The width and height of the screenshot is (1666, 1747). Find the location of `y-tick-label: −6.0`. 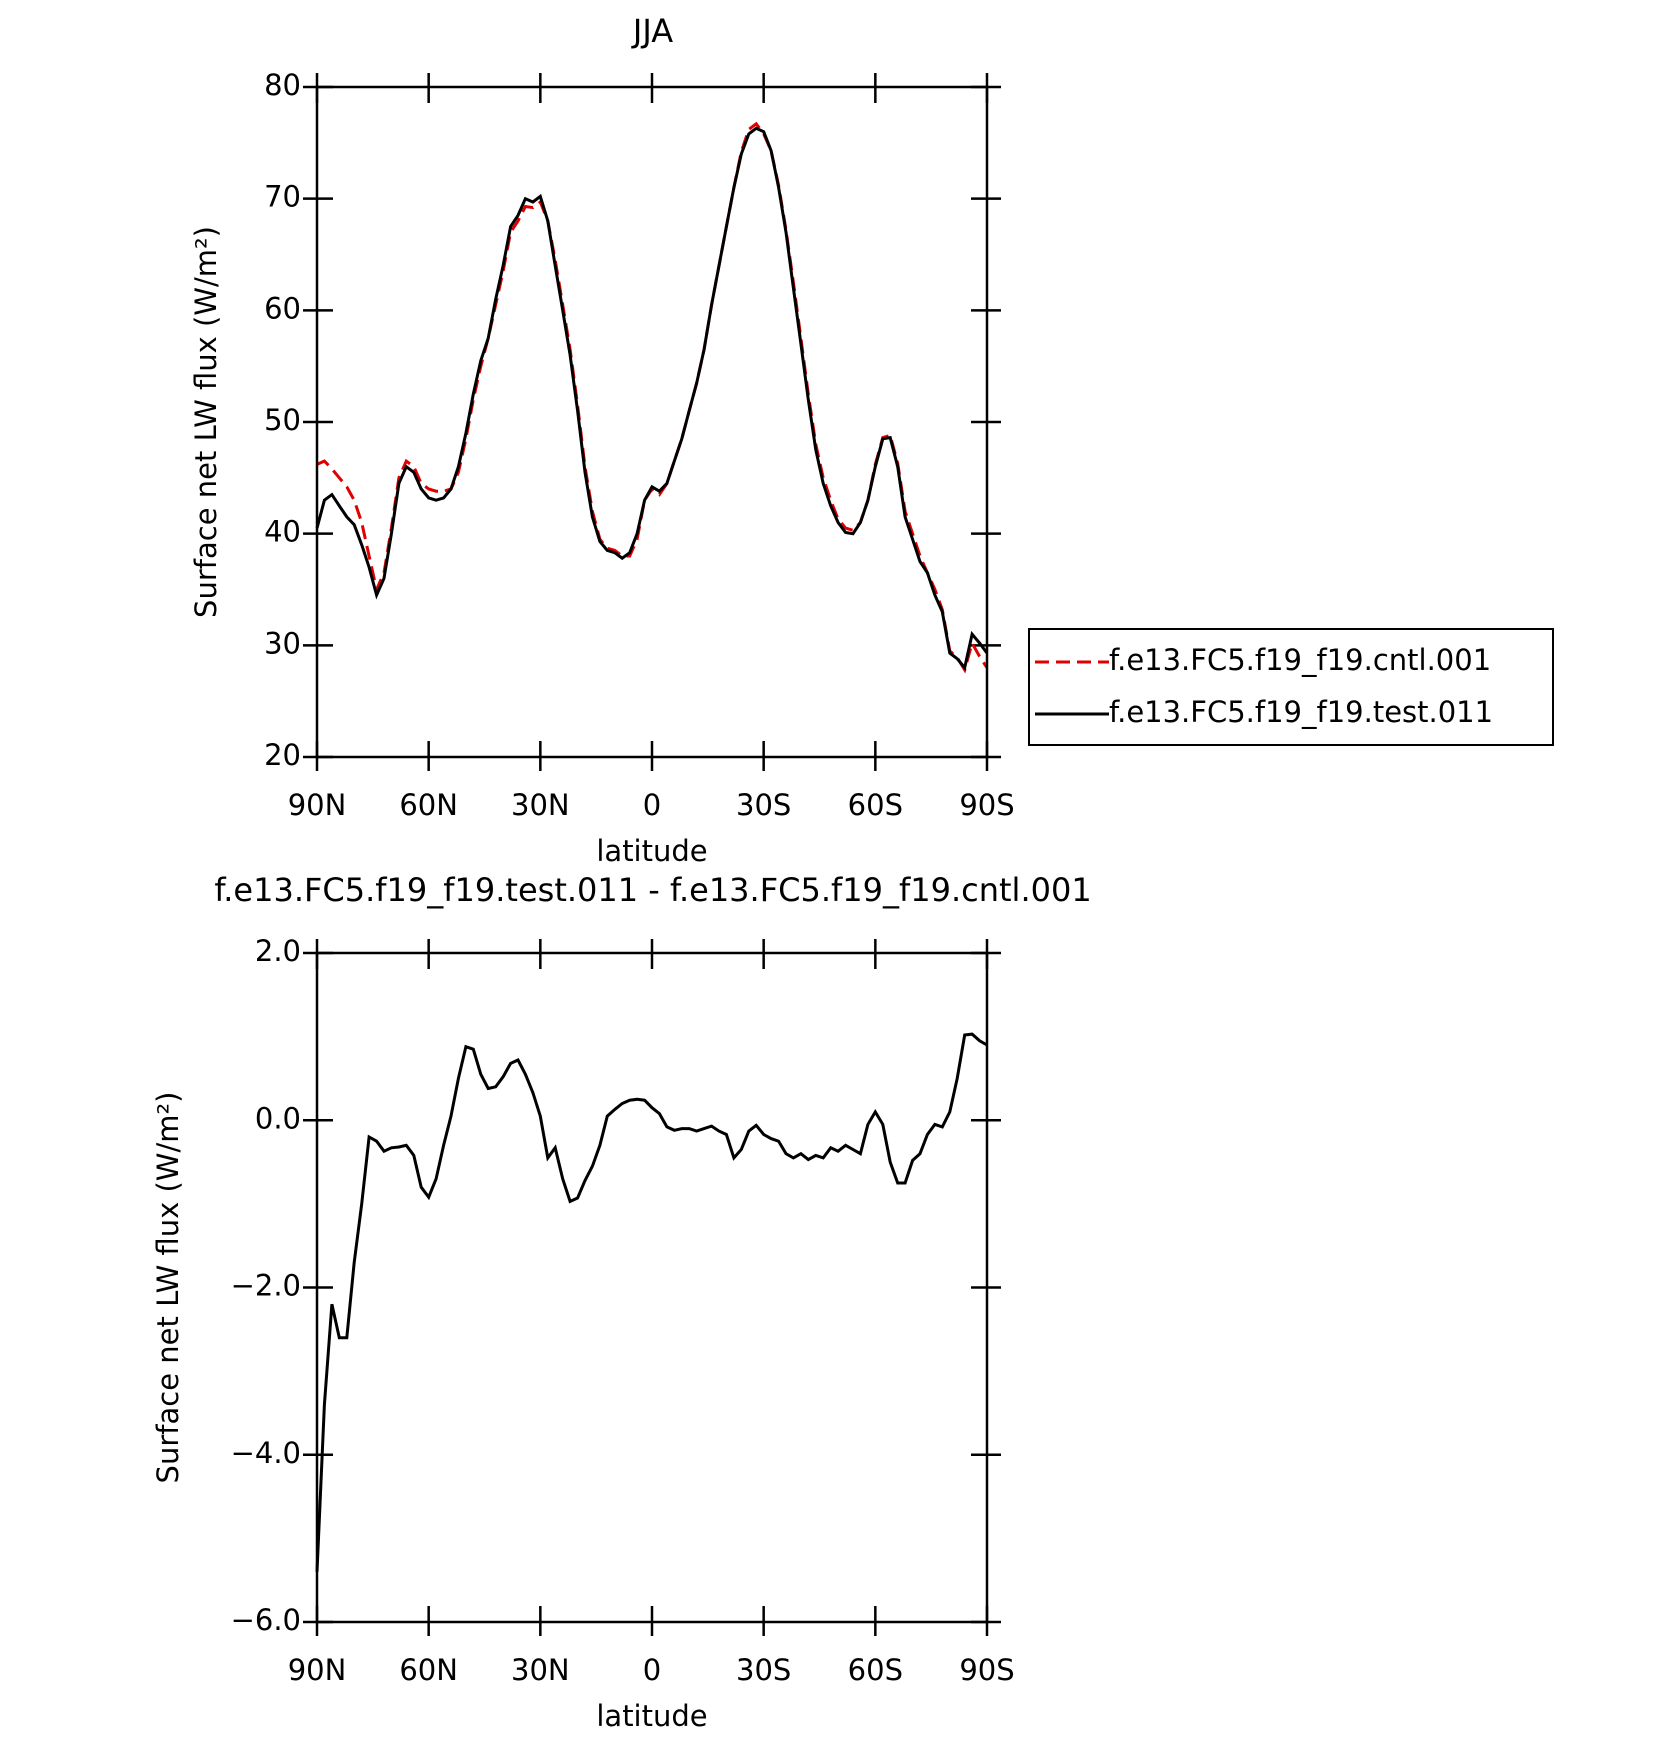

y-tick-label: −6.0 is located at coordinates (266, 1620).